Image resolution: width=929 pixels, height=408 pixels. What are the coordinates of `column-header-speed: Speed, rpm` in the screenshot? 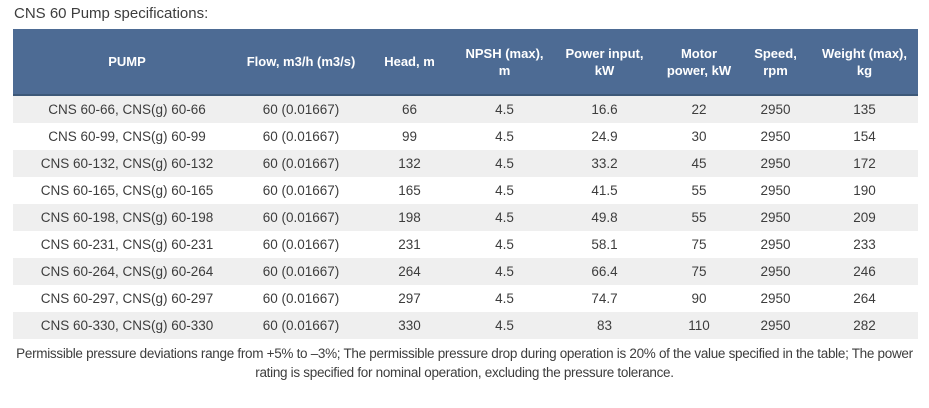 It's located at (775, 62).